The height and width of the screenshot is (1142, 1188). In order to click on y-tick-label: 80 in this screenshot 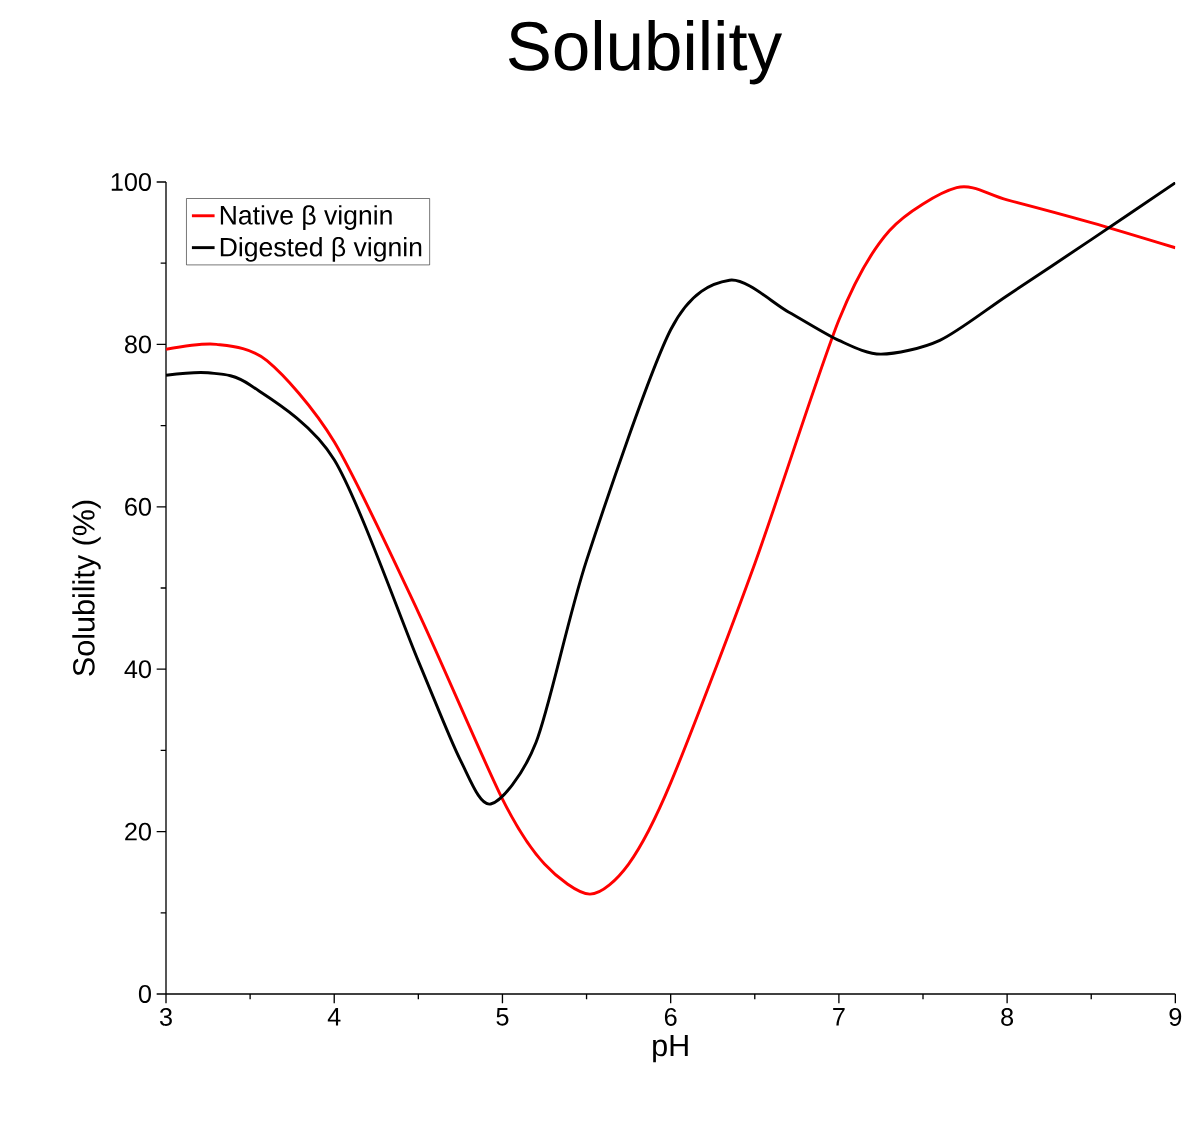, I will do `click(138, 344)`.